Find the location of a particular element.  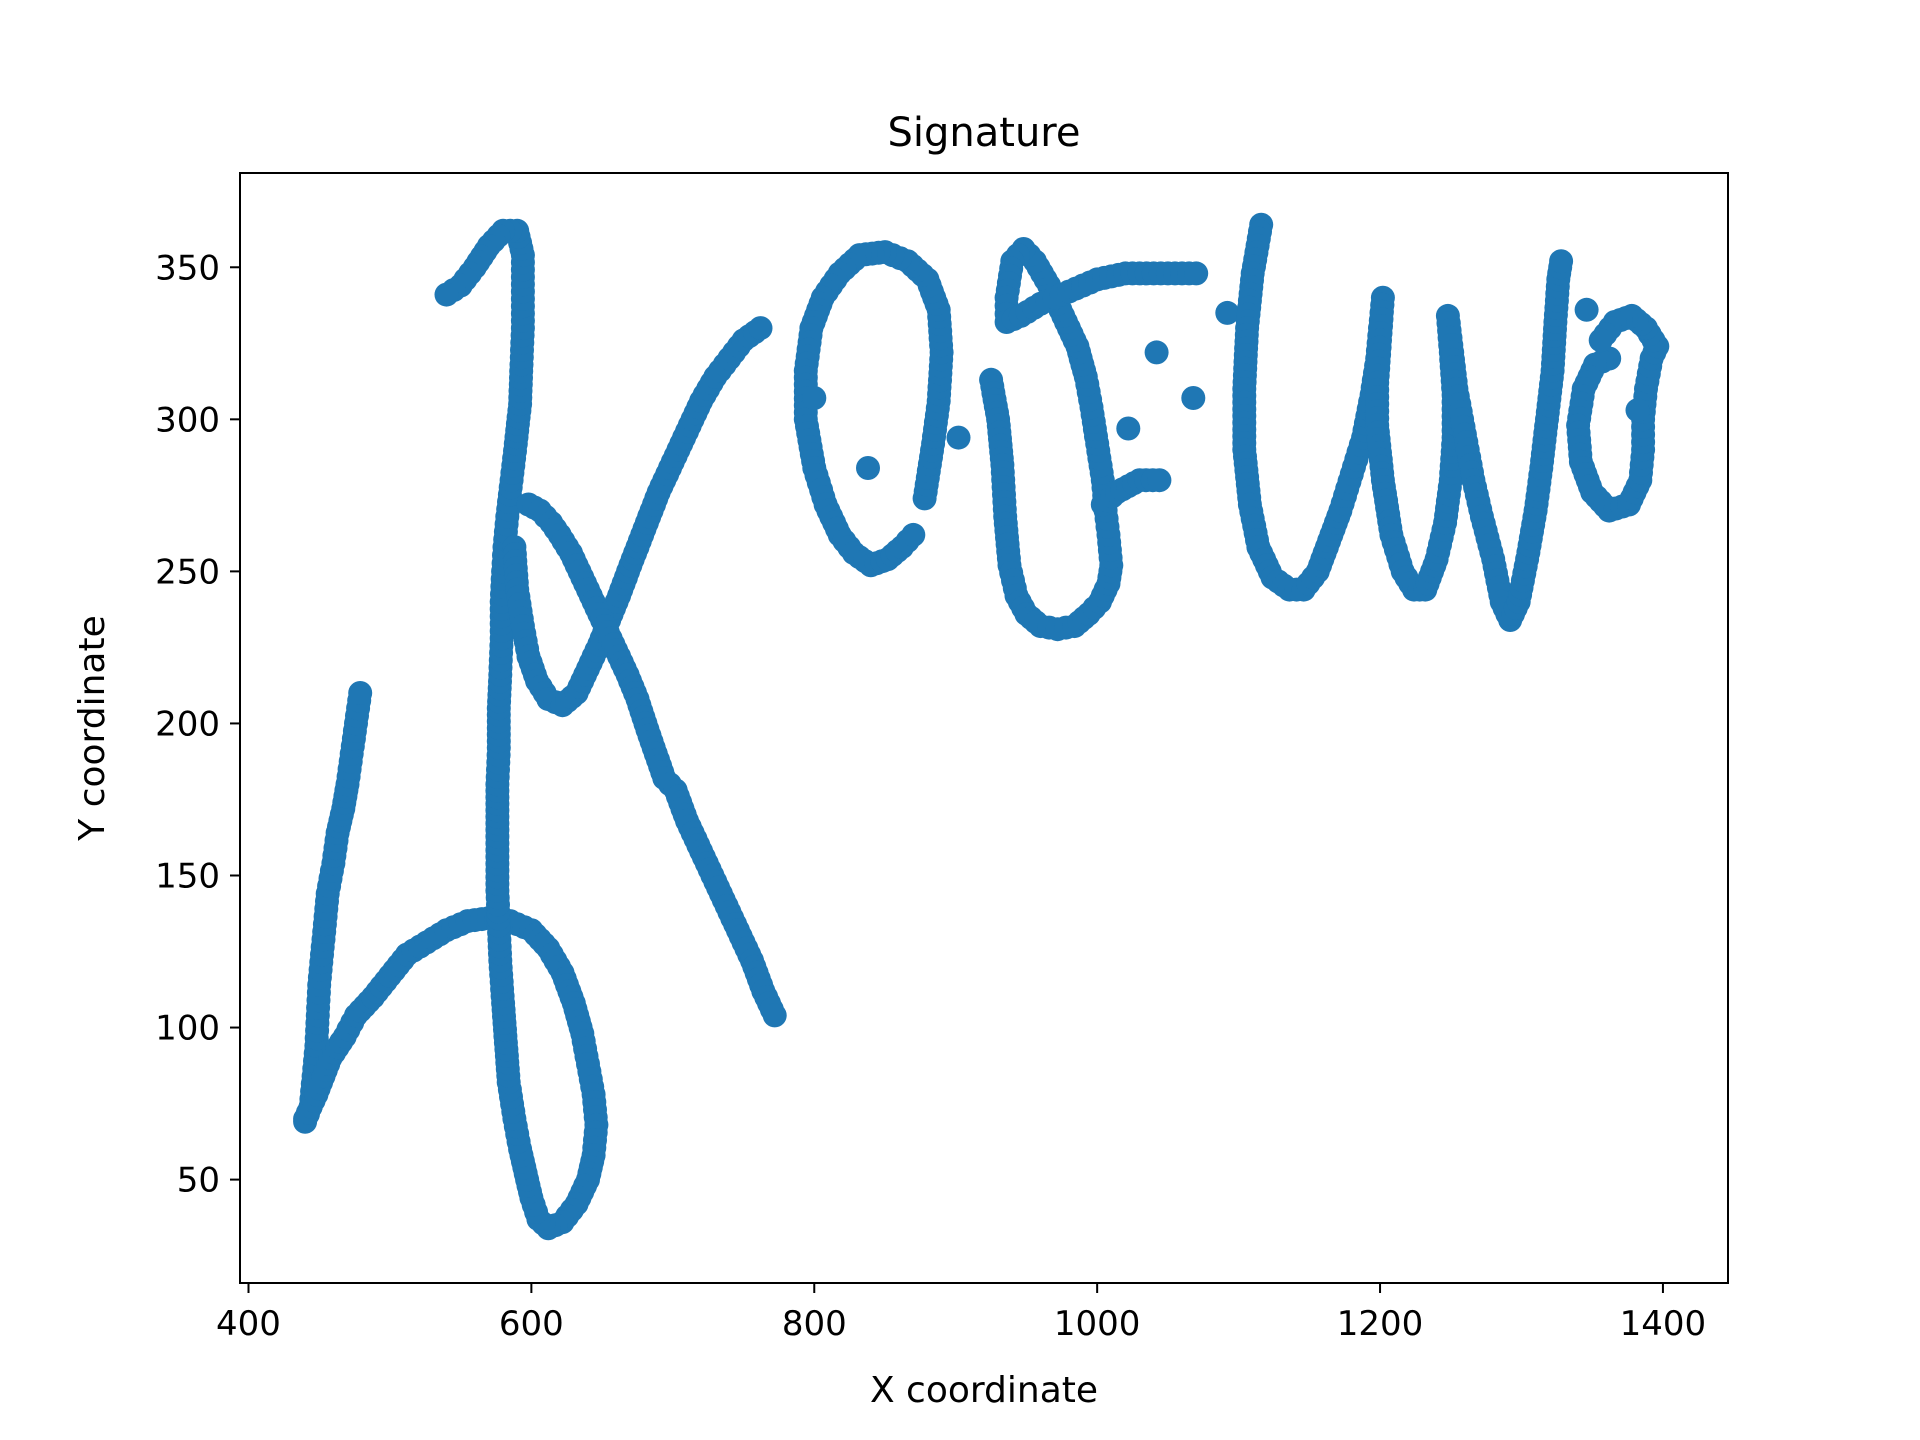

y-tick-label: 100 is located at coordinates (187, 1029).